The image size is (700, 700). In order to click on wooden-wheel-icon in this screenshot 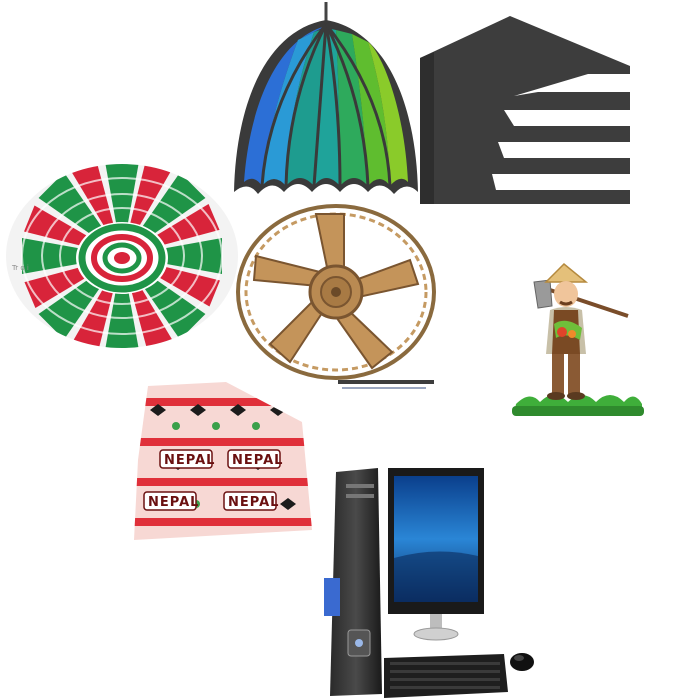, I will do `click(337, 298)`.